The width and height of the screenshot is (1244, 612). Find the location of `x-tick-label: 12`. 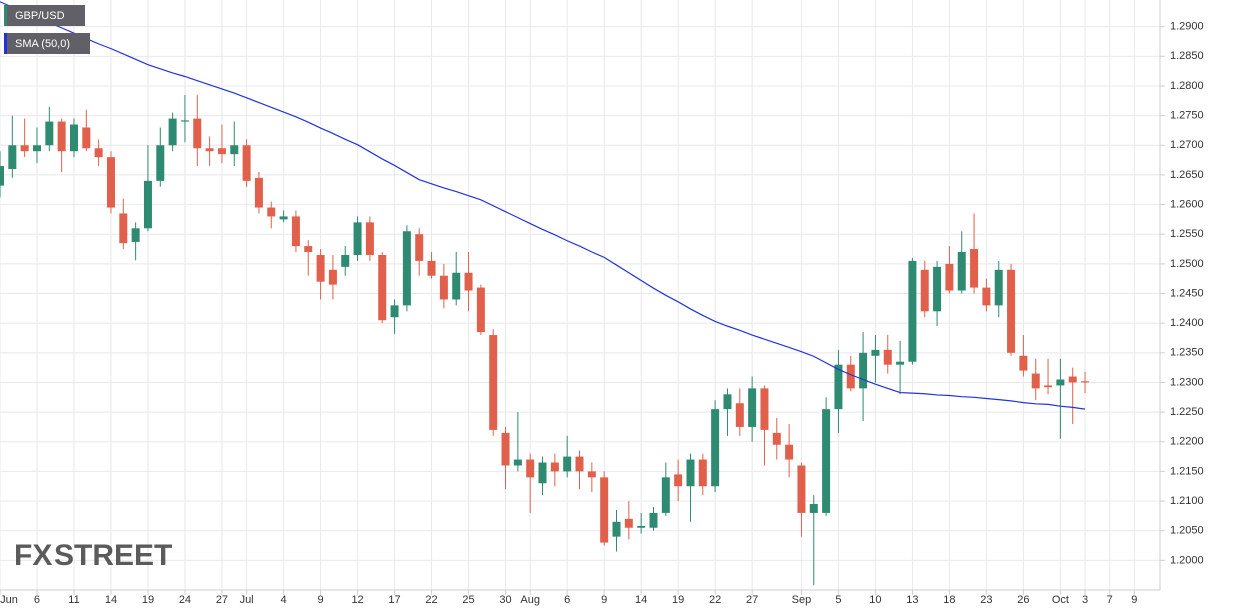

x-tick-label: 12 is located at coordinates (357, 600).